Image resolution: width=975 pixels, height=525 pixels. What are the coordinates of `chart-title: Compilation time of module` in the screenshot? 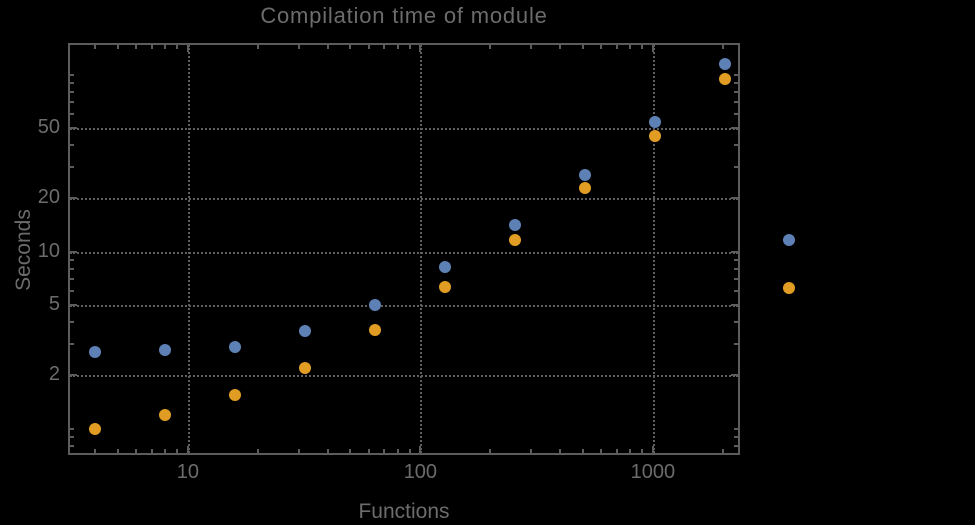 It's located at (404, 15).